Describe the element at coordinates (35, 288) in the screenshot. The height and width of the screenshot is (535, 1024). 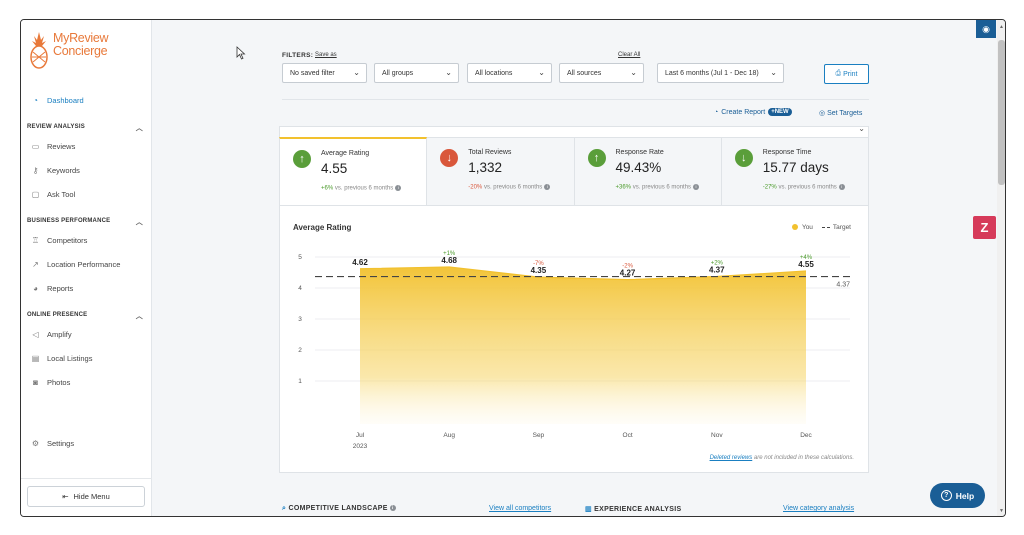
I see `pie-chart-icon: ◕` at that location.